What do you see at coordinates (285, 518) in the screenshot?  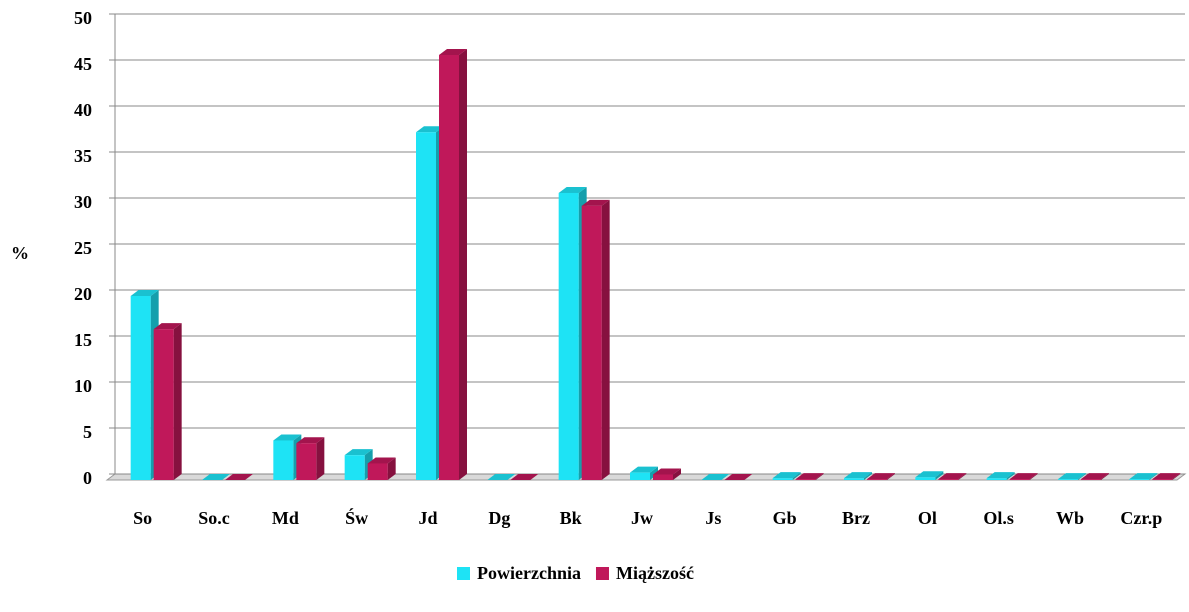 I see `x-tick-label: Md` at bounding box center [285, 518].